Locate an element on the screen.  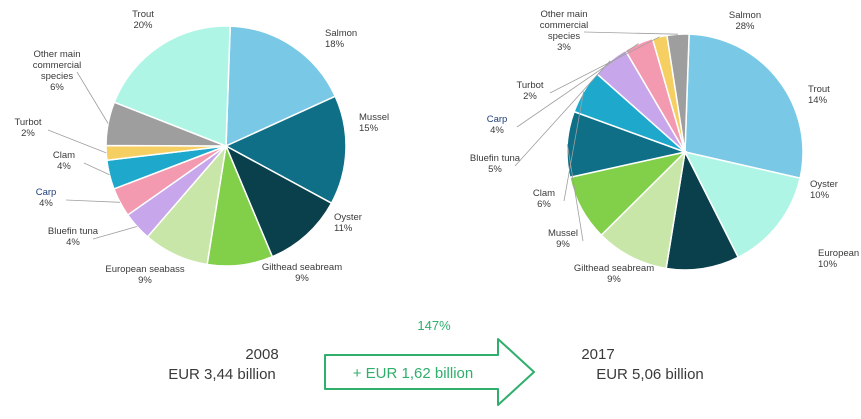
slice-label-clam: Clam 4% is located at coordinates (64, 161).